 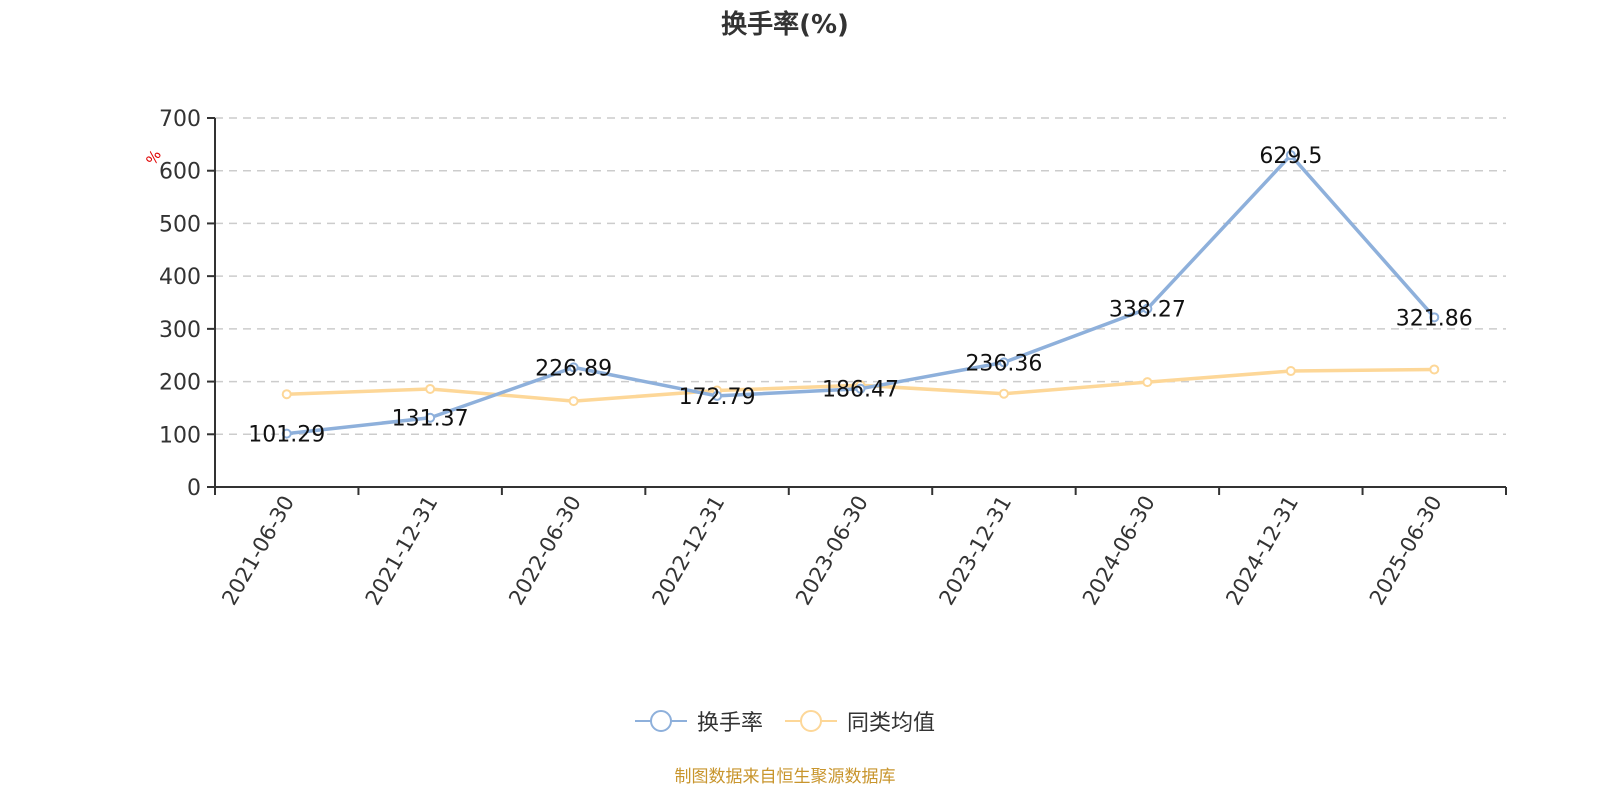 What do you see at coordinates (402, 551) in the screenshot?
I see `x-tick-label: 2021-12-31` at bounding box center [402, 551].